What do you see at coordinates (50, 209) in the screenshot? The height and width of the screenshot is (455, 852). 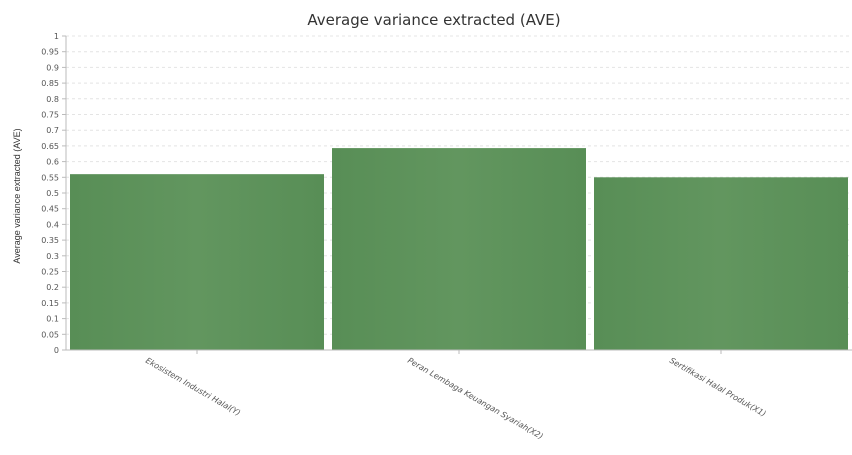 I see `y-tick-label: 0.45` at bounding box center [50, 209].